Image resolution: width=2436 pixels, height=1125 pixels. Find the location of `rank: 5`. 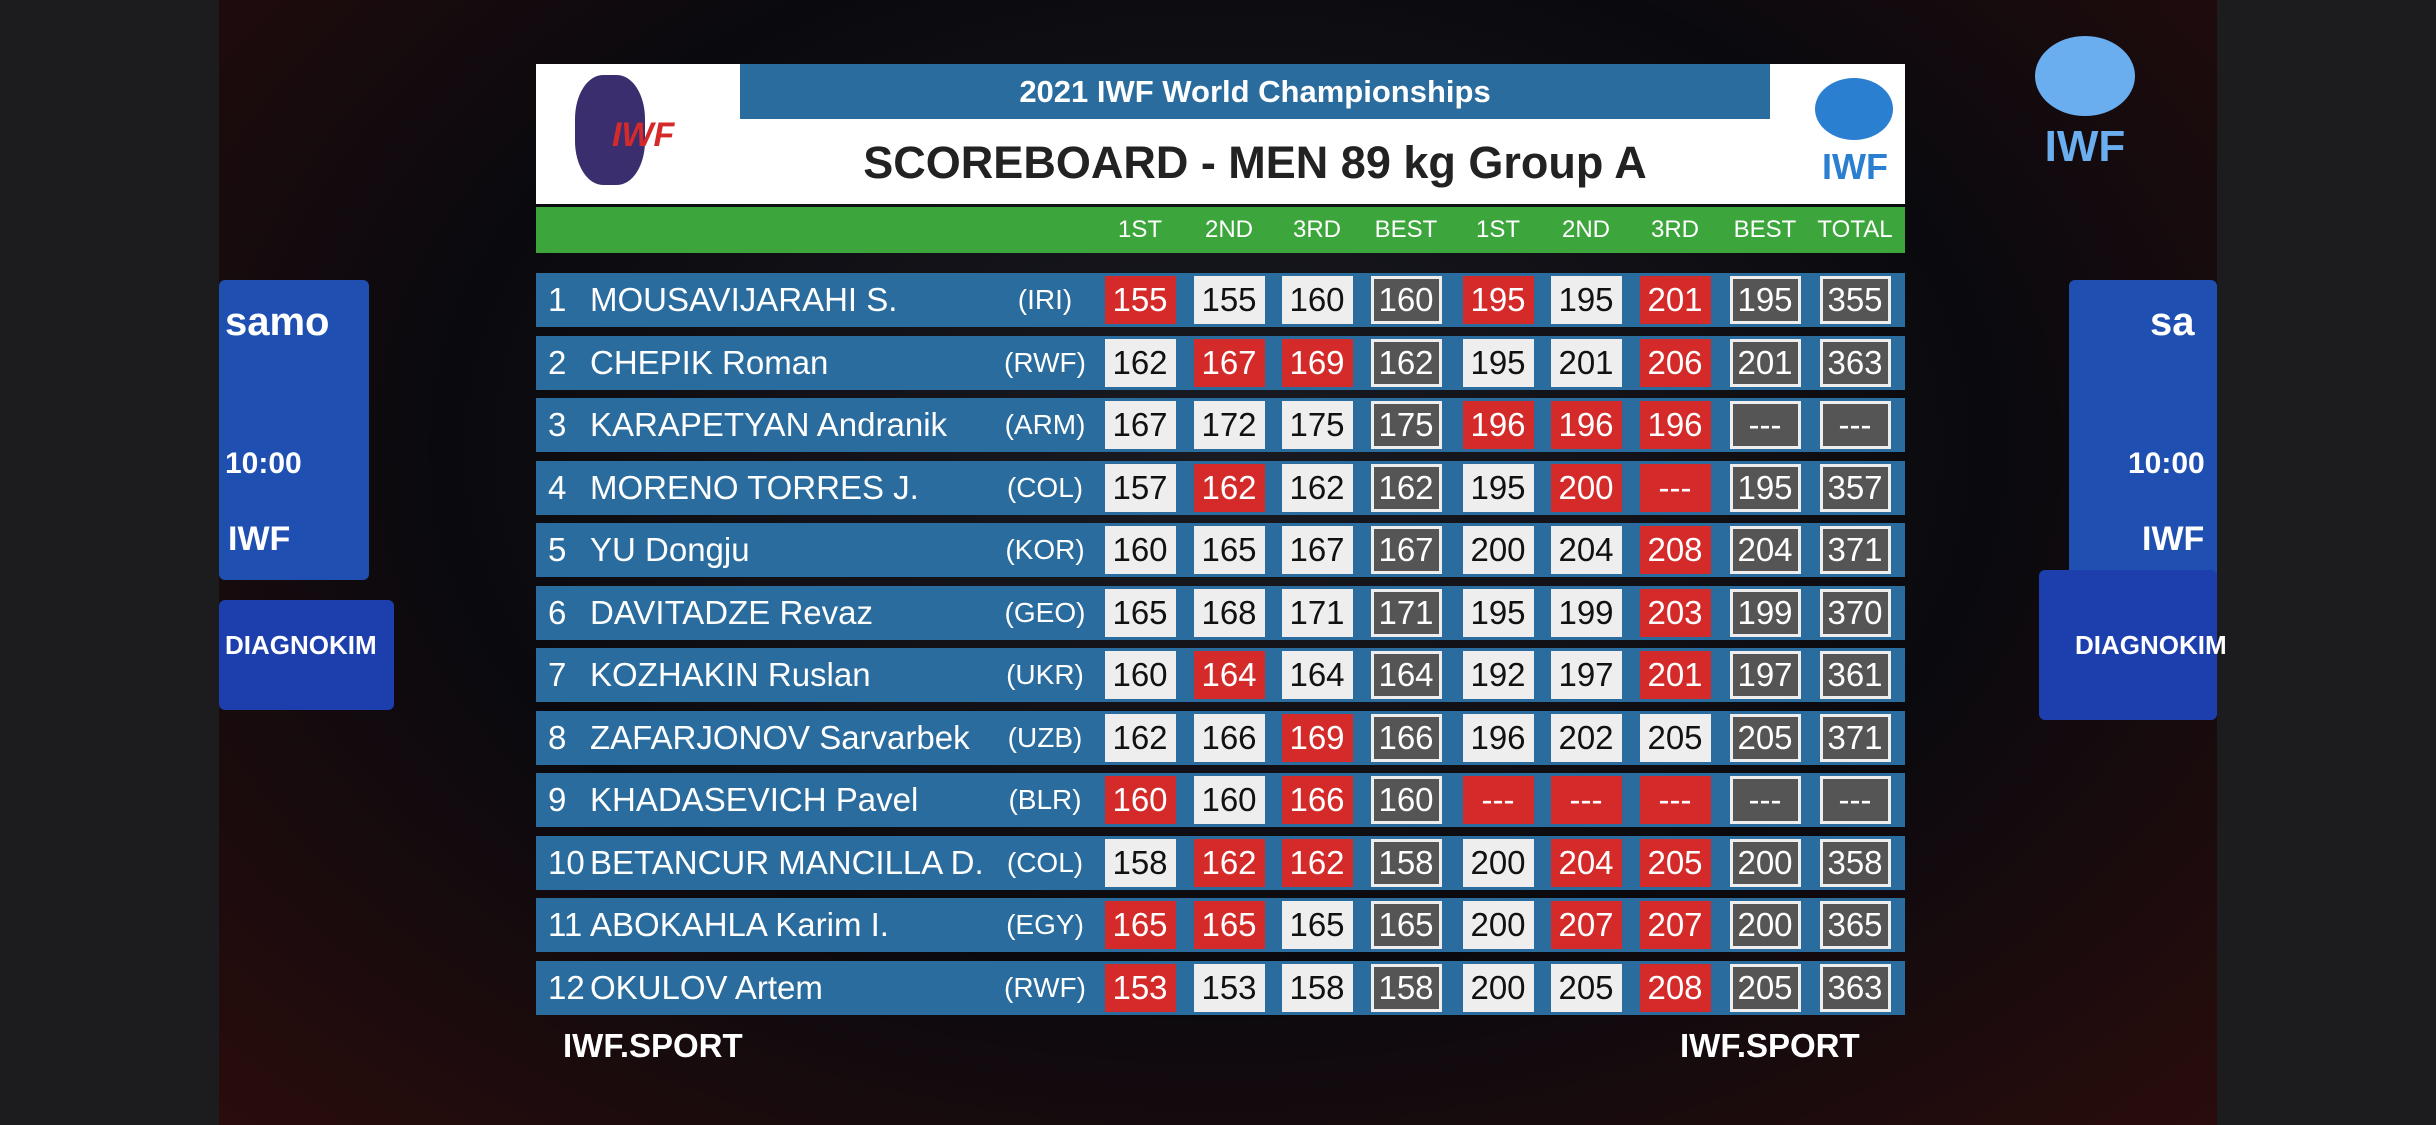

rank: 5 is located at coordinates (557, 549).